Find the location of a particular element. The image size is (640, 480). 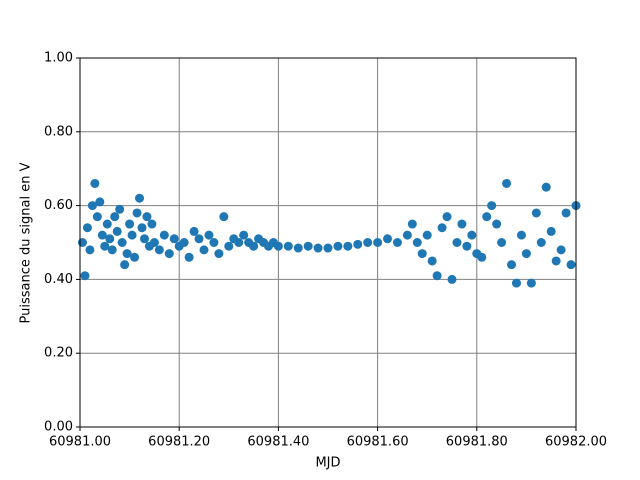

x-axis-label: MJD is located at coordinates (327, 463).